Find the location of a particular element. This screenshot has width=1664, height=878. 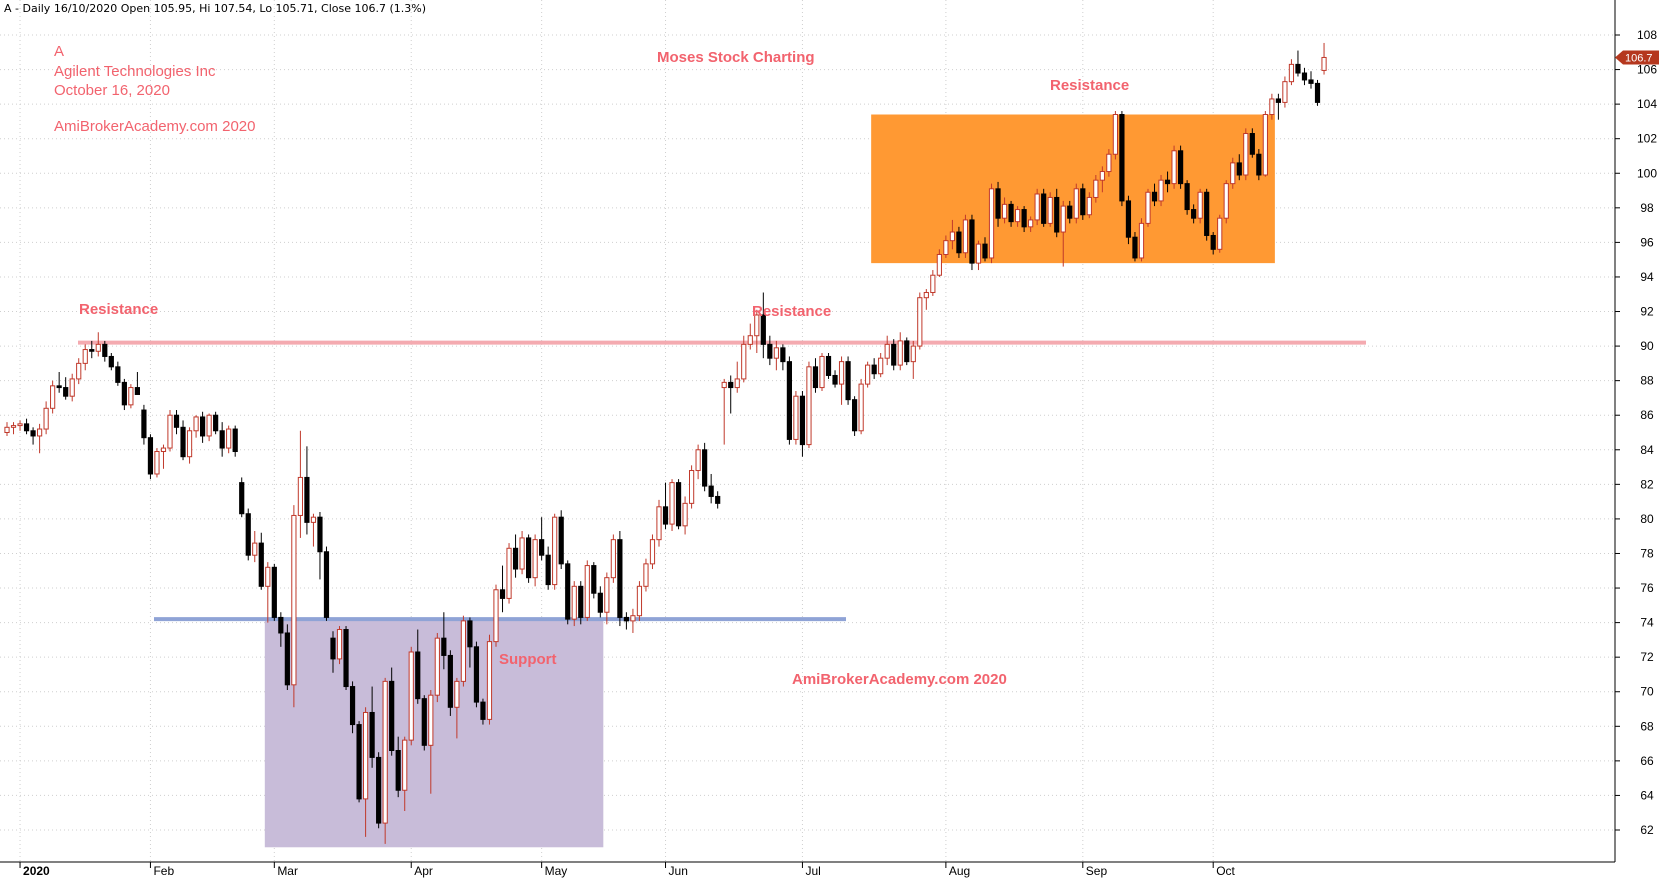

last-price-badge: 106.7 is located at coordinates (1637, 57).